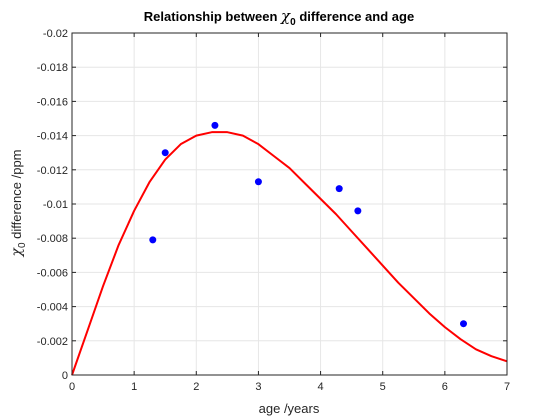 Image resolution: width=560 pixels, height=420 pixels. Describe the element at coordinates (52, 102) in the screenshot. I see `y-tick-label: -0.016` at that location.